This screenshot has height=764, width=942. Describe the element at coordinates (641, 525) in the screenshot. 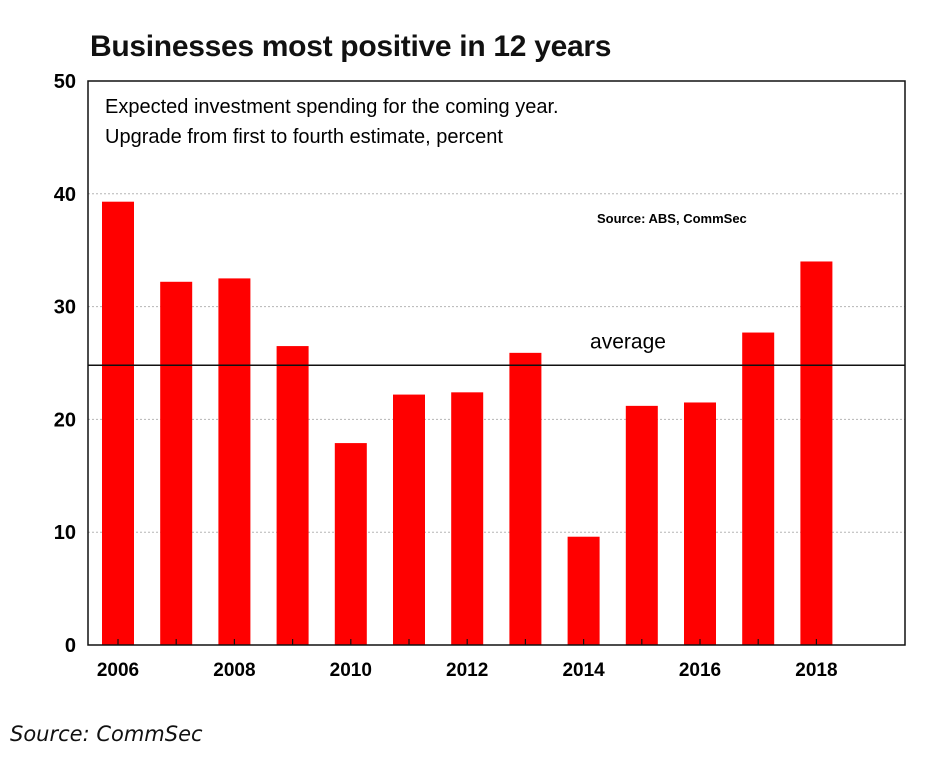

I see `bar-2015` at that location.